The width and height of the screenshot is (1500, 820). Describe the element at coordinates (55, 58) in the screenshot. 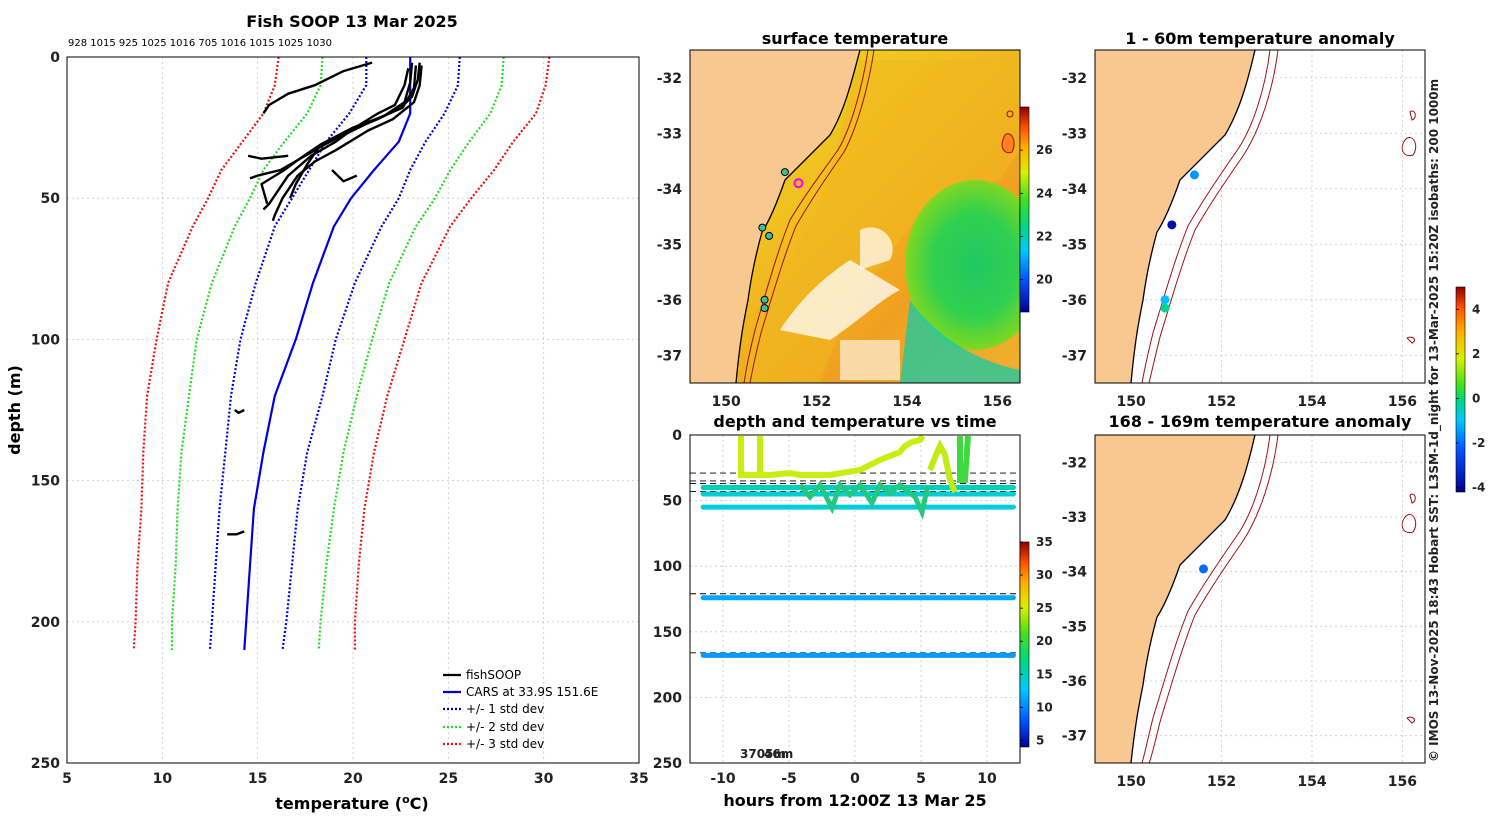

I see `profile-ytick-label: 0` at that location.